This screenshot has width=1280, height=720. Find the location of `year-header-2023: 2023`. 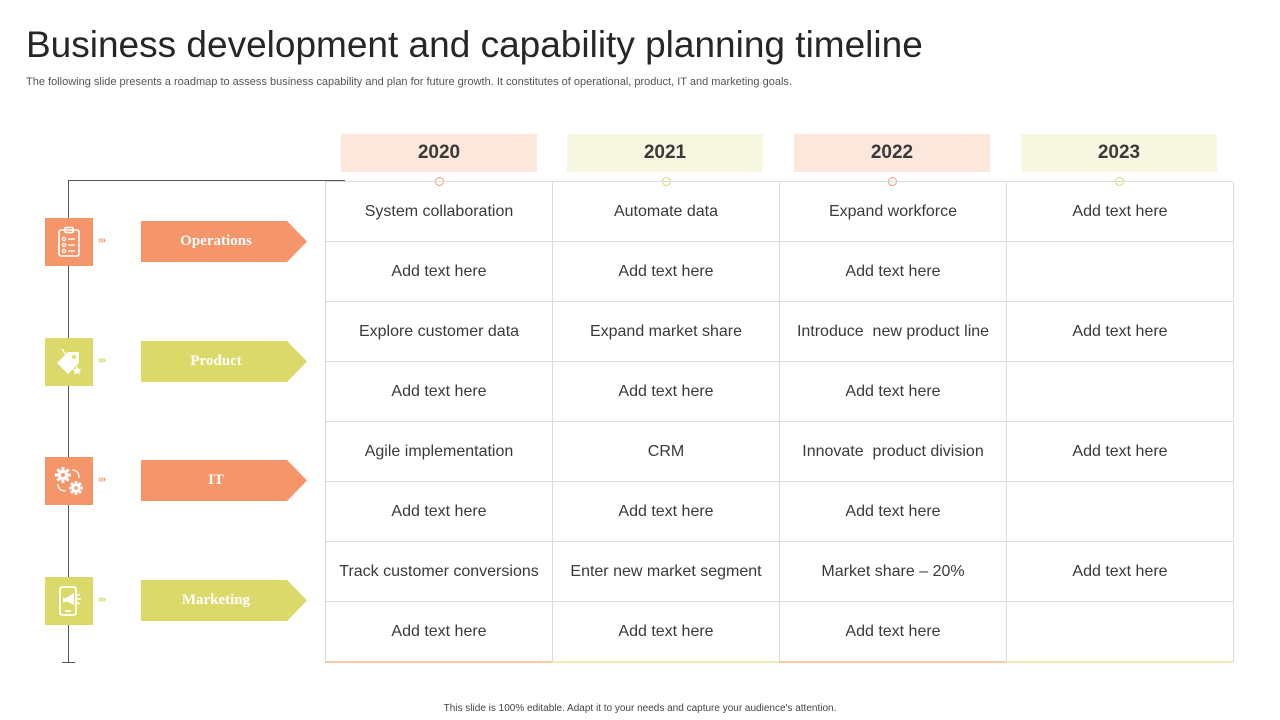

year-header-2023: 2023 is located at coordinates (1119, 153).